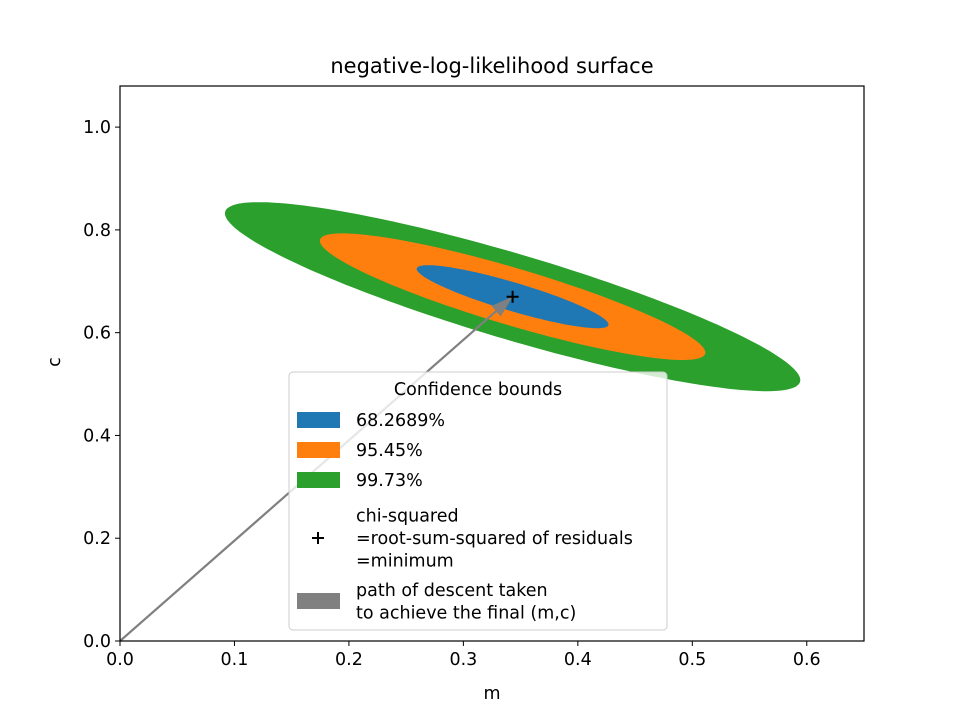 This screenshot has height=720, width=960. I want to click on legend-box, so click(478, 501).